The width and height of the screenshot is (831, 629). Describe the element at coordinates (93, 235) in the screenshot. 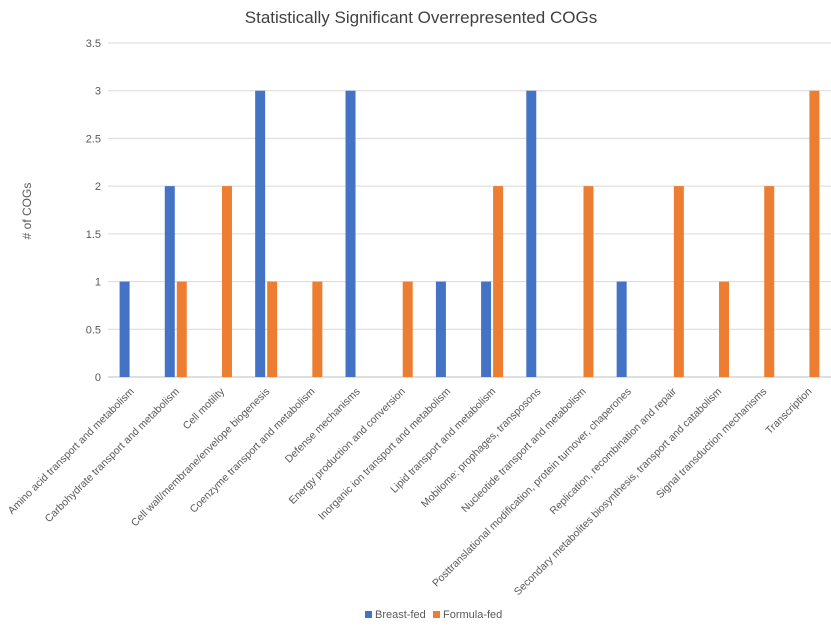

I see `y-tick-label: 1.5` at that location.